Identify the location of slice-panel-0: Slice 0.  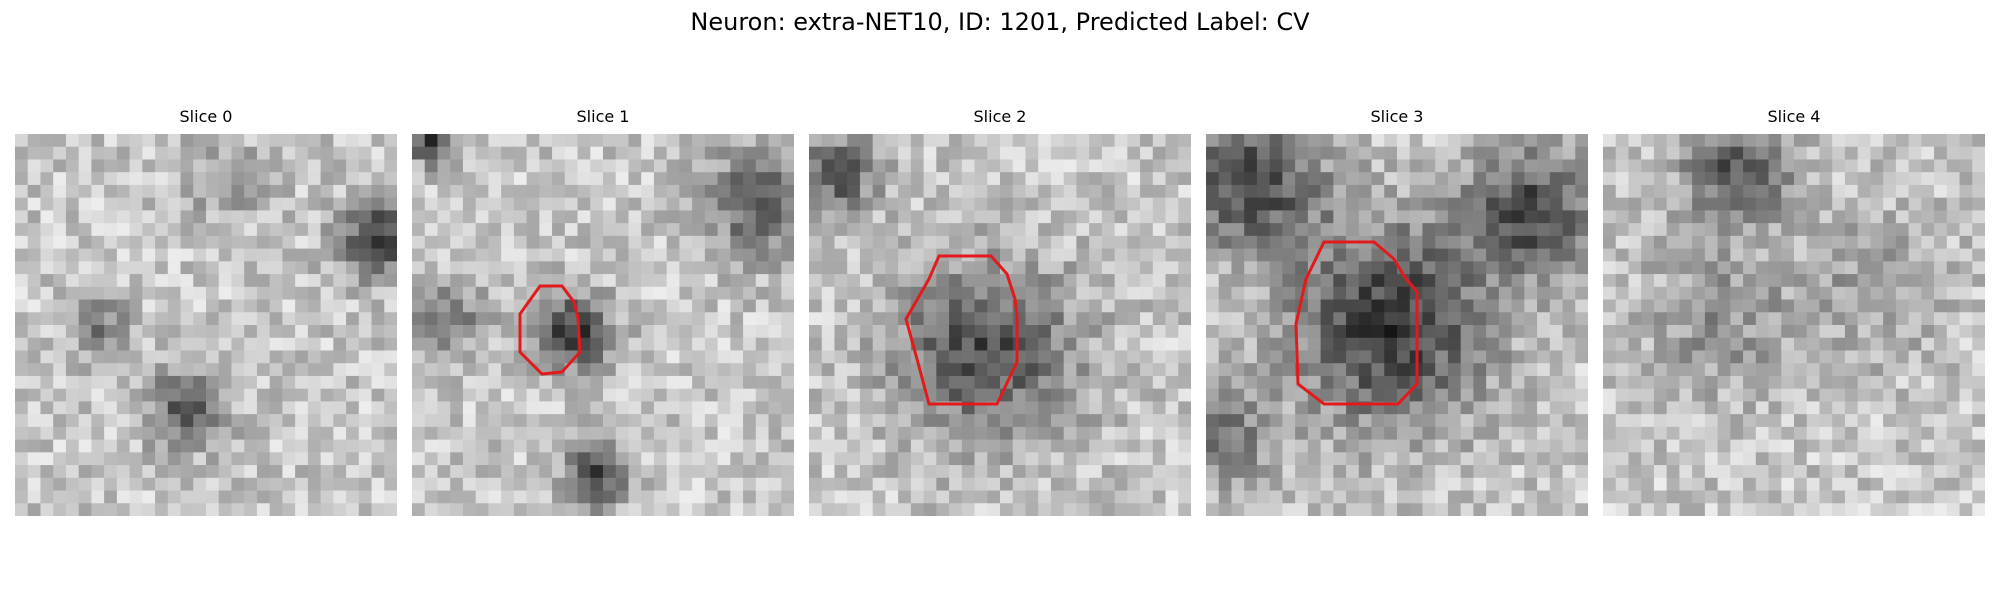
(206, 311).